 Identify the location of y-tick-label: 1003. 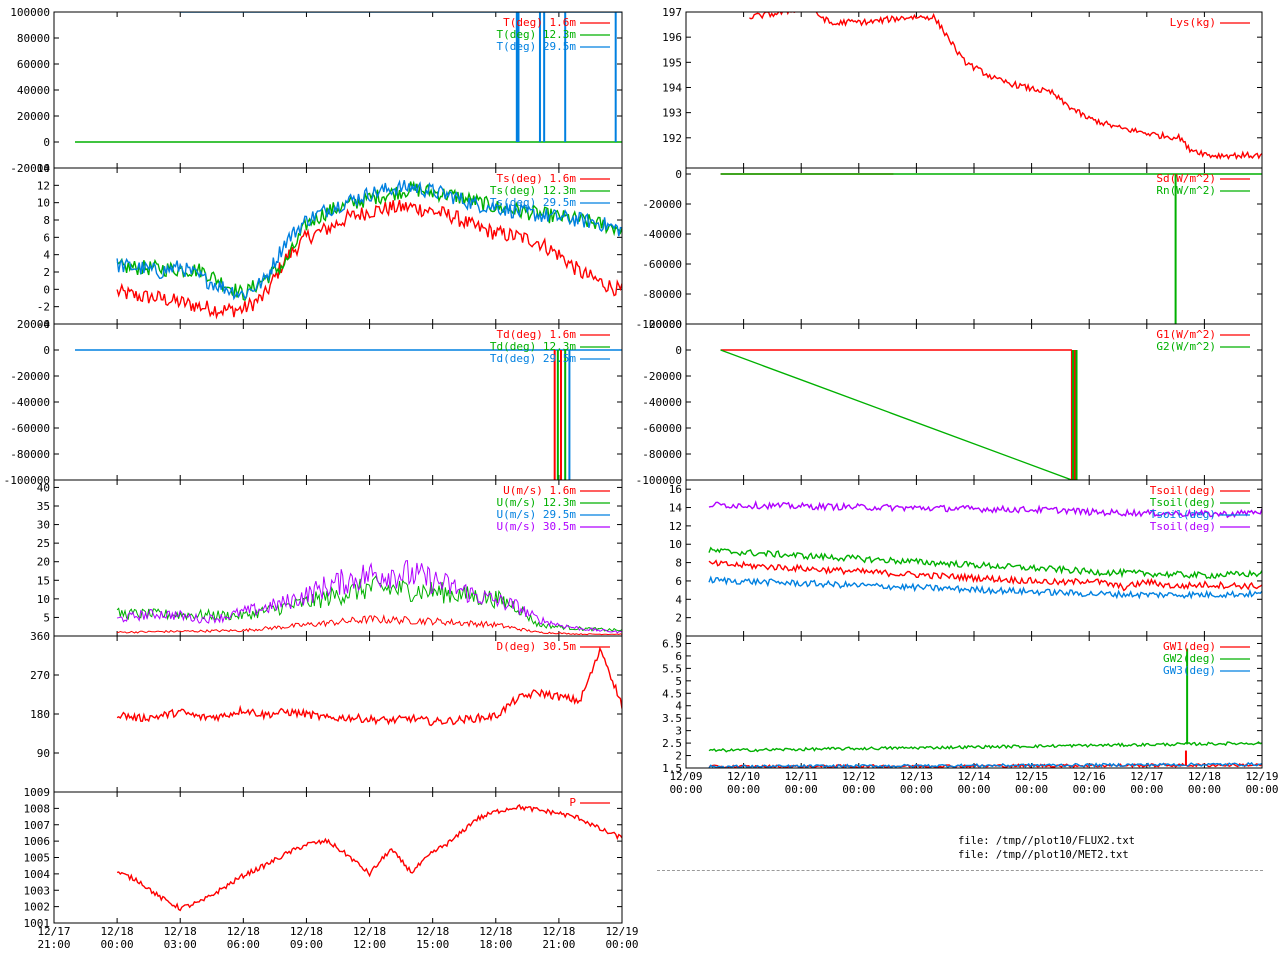
(37, 890).